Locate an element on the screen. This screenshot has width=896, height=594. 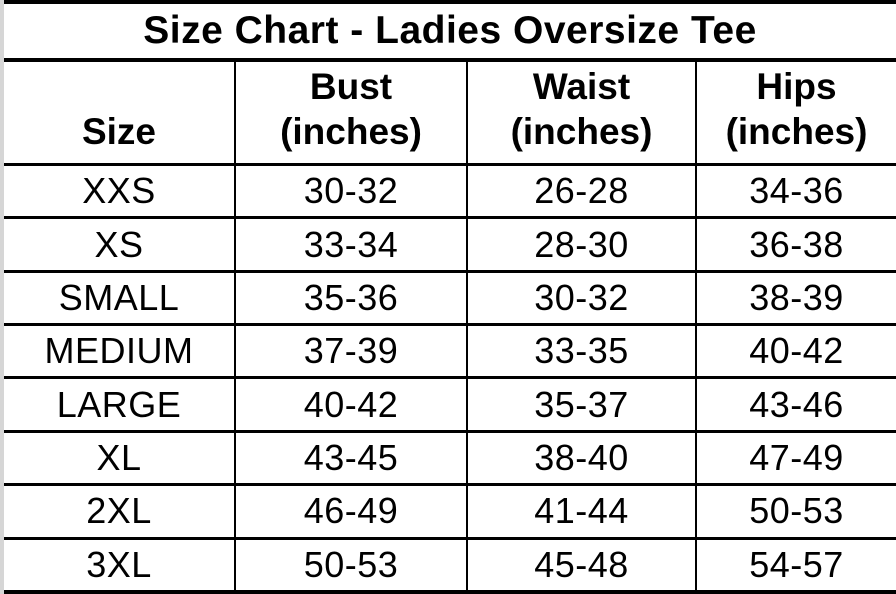
table-row: LARGE 40-42 35-37 43-46 is located at coordinates (448, 404).